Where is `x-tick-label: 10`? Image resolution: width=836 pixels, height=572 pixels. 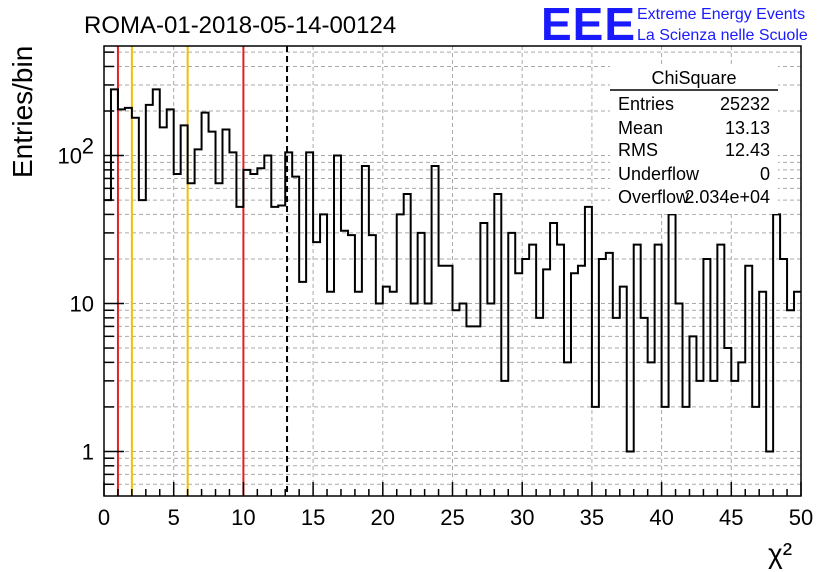
x-tick-label: 10 is located at coordinates (243, 517).